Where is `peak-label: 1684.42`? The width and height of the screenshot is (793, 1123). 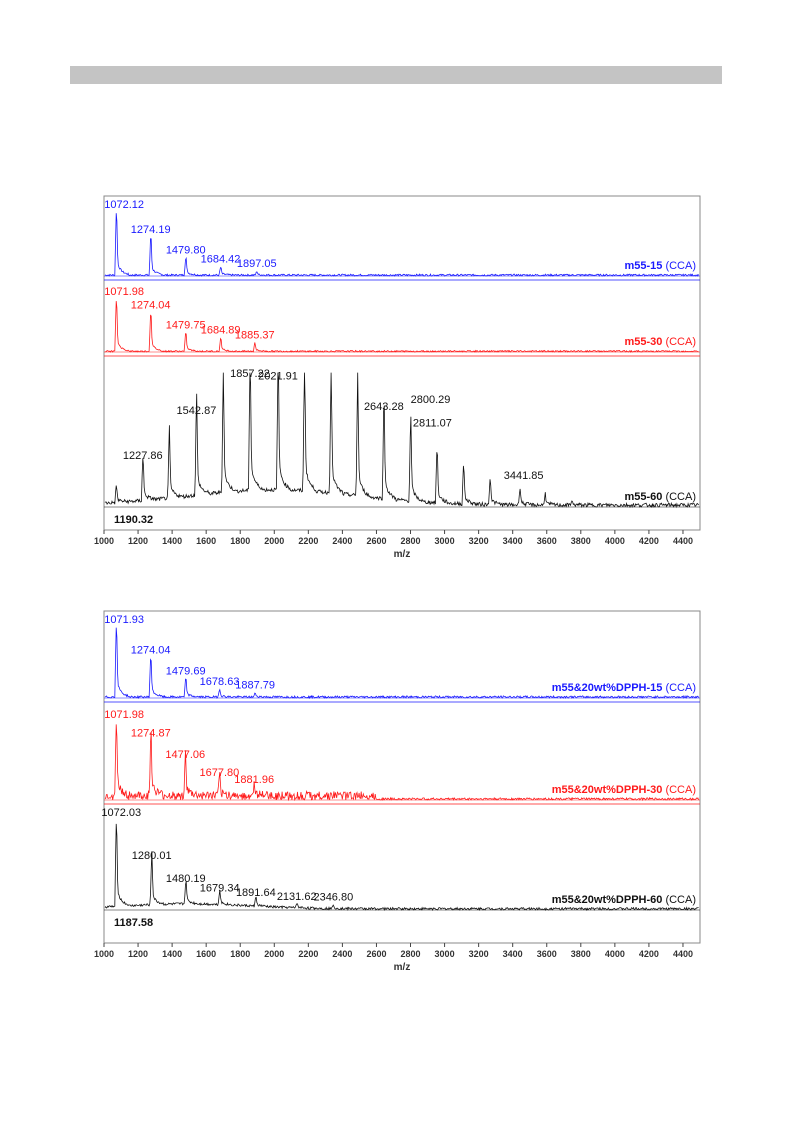
peak-label: 1684.42 is located at coordinates (221, 260).